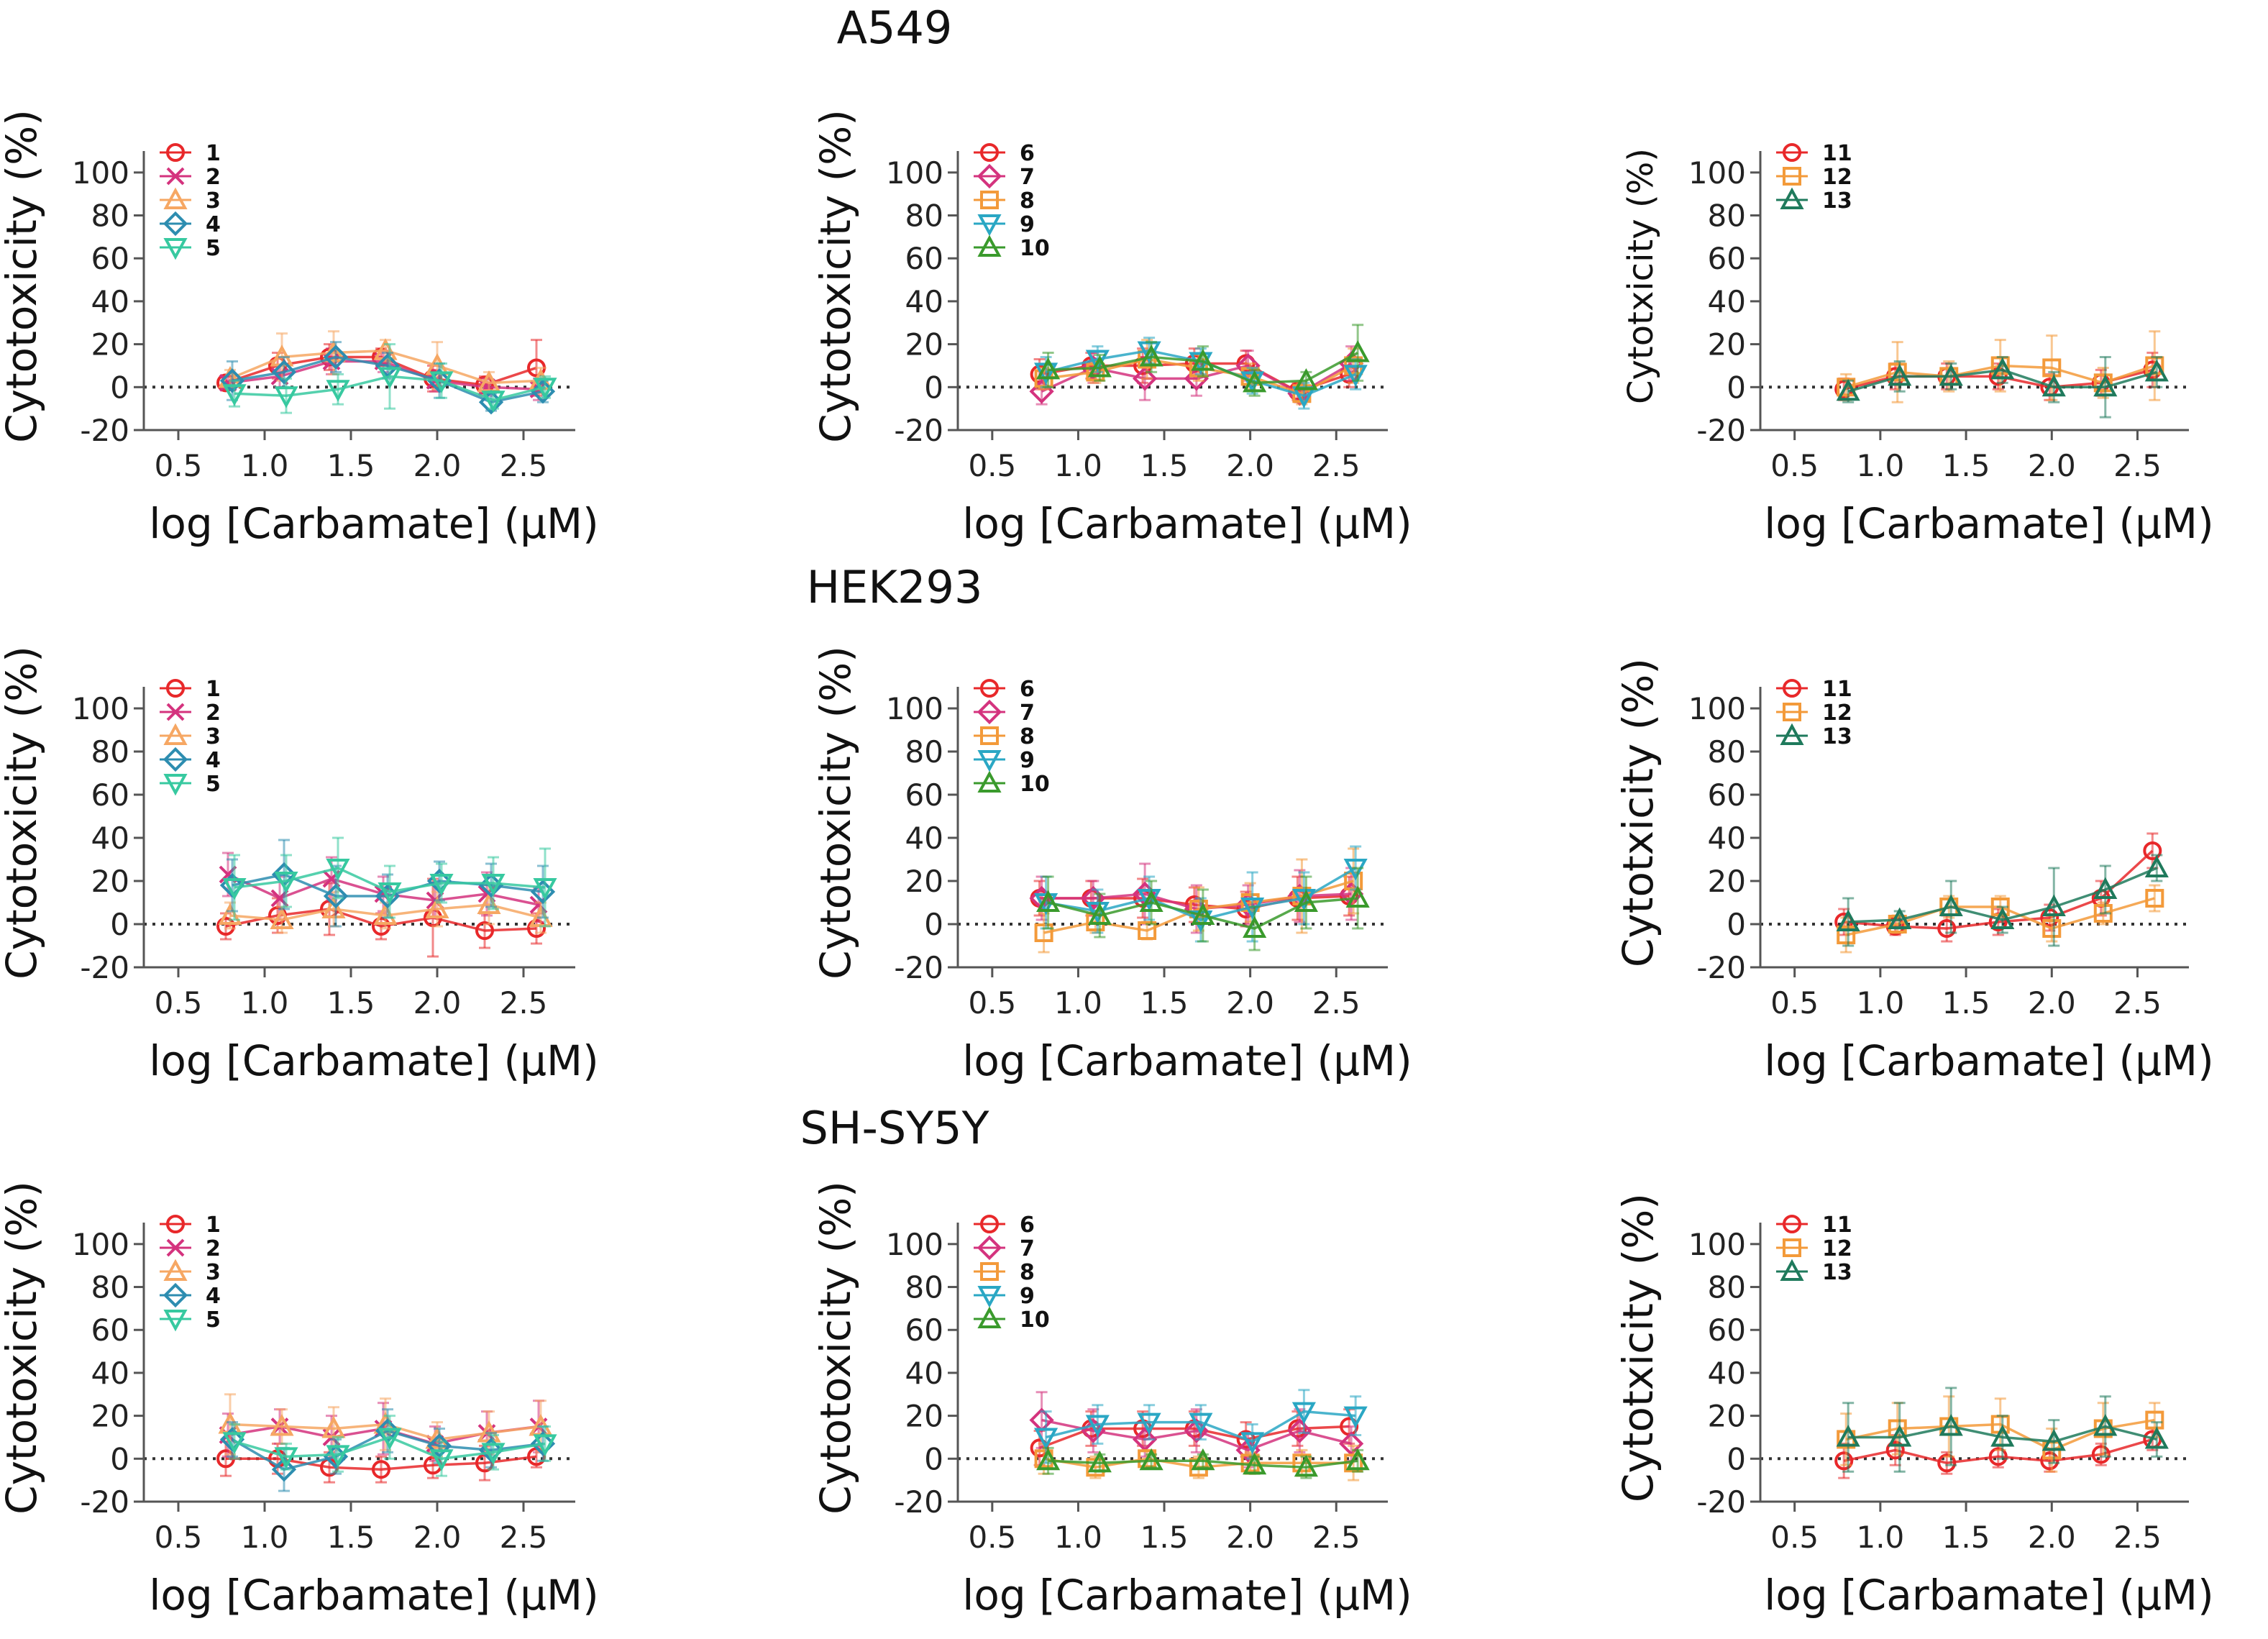 This screenshot has width=2268, height=1639. Describe the element at coordinates (190, 760) in the screenshot. I see `legend-entry-4: 4` at that location.